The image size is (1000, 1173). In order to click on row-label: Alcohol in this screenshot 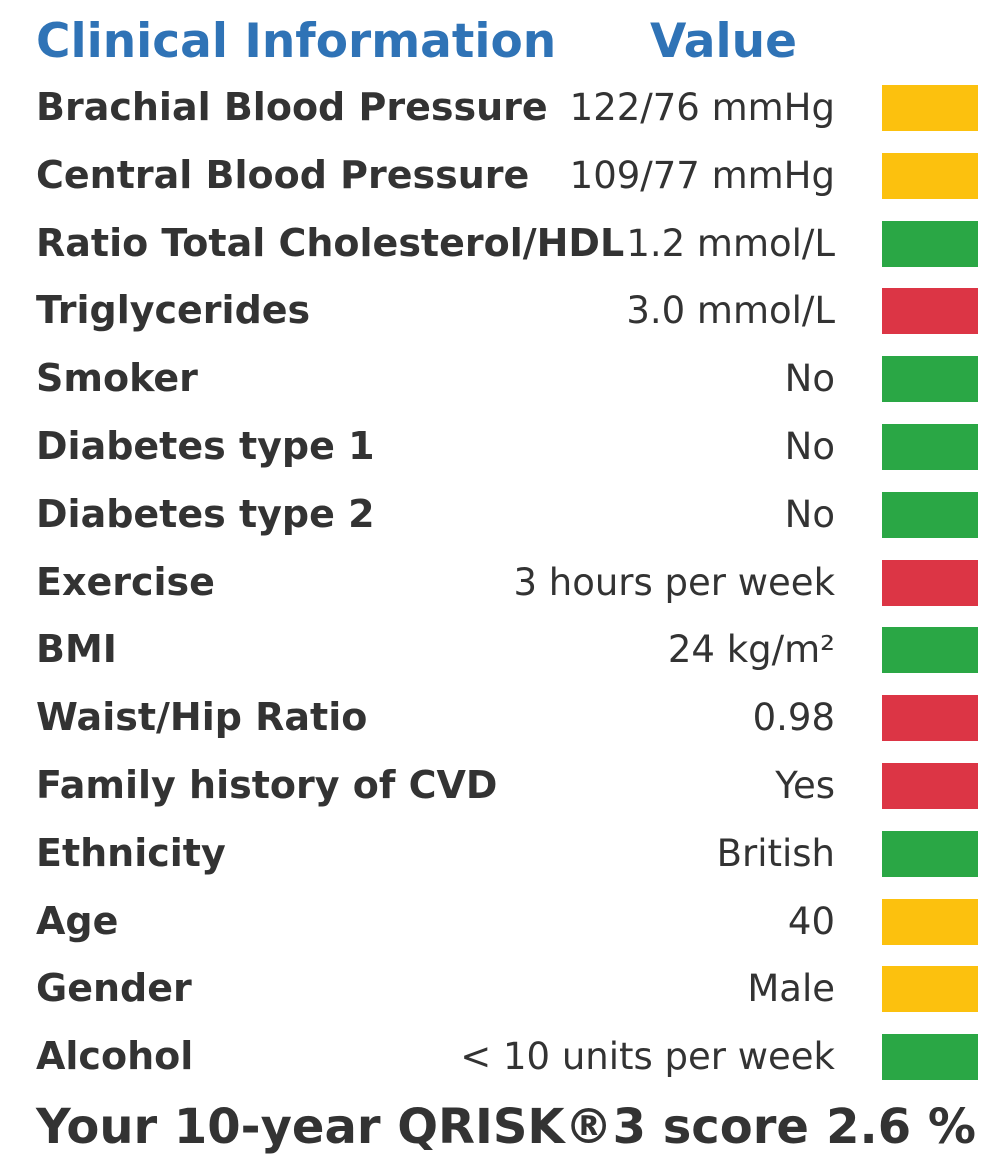, I will do `click(115, 1056)`.